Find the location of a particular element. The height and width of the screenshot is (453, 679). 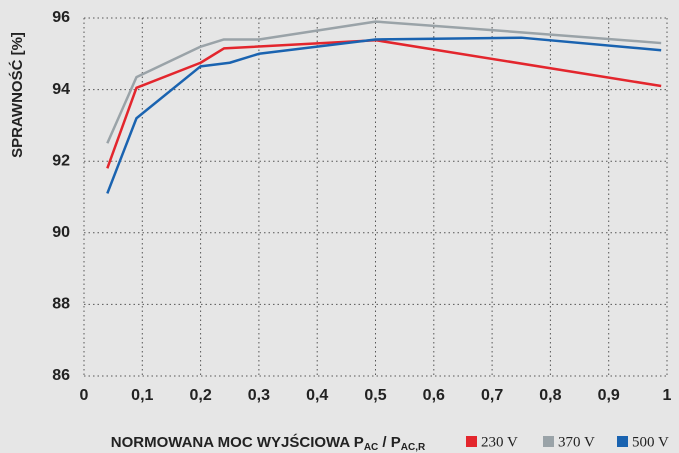

x-tick-label: 0,4 is located at coordinates (317, 395).